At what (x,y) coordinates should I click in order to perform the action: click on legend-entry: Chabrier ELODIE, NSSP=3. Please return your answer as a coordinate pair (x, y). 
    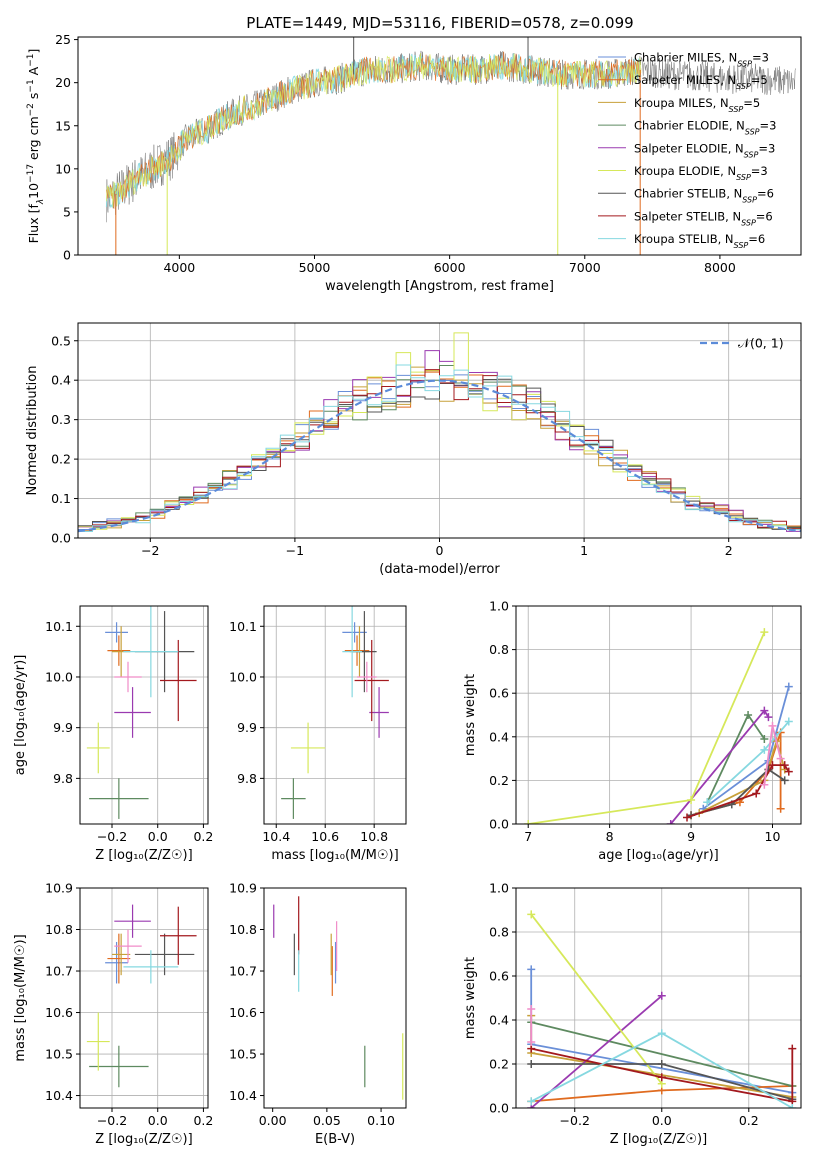
    Looking at the image, I should click on (705, 128).